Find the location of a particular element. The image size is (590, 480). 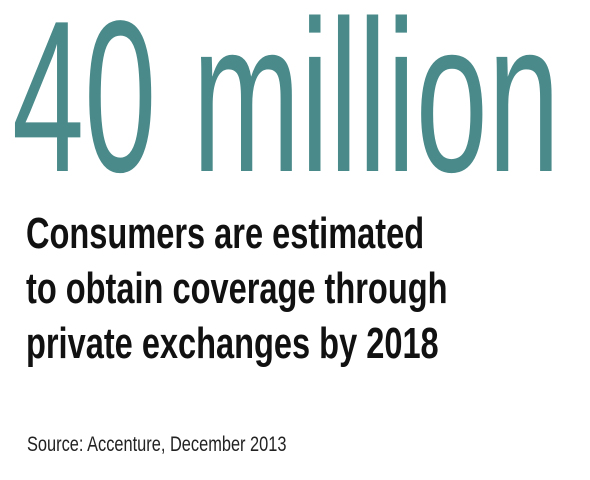

subhead-line-2: to obtain coverage through is located at coordinates (237, 288).